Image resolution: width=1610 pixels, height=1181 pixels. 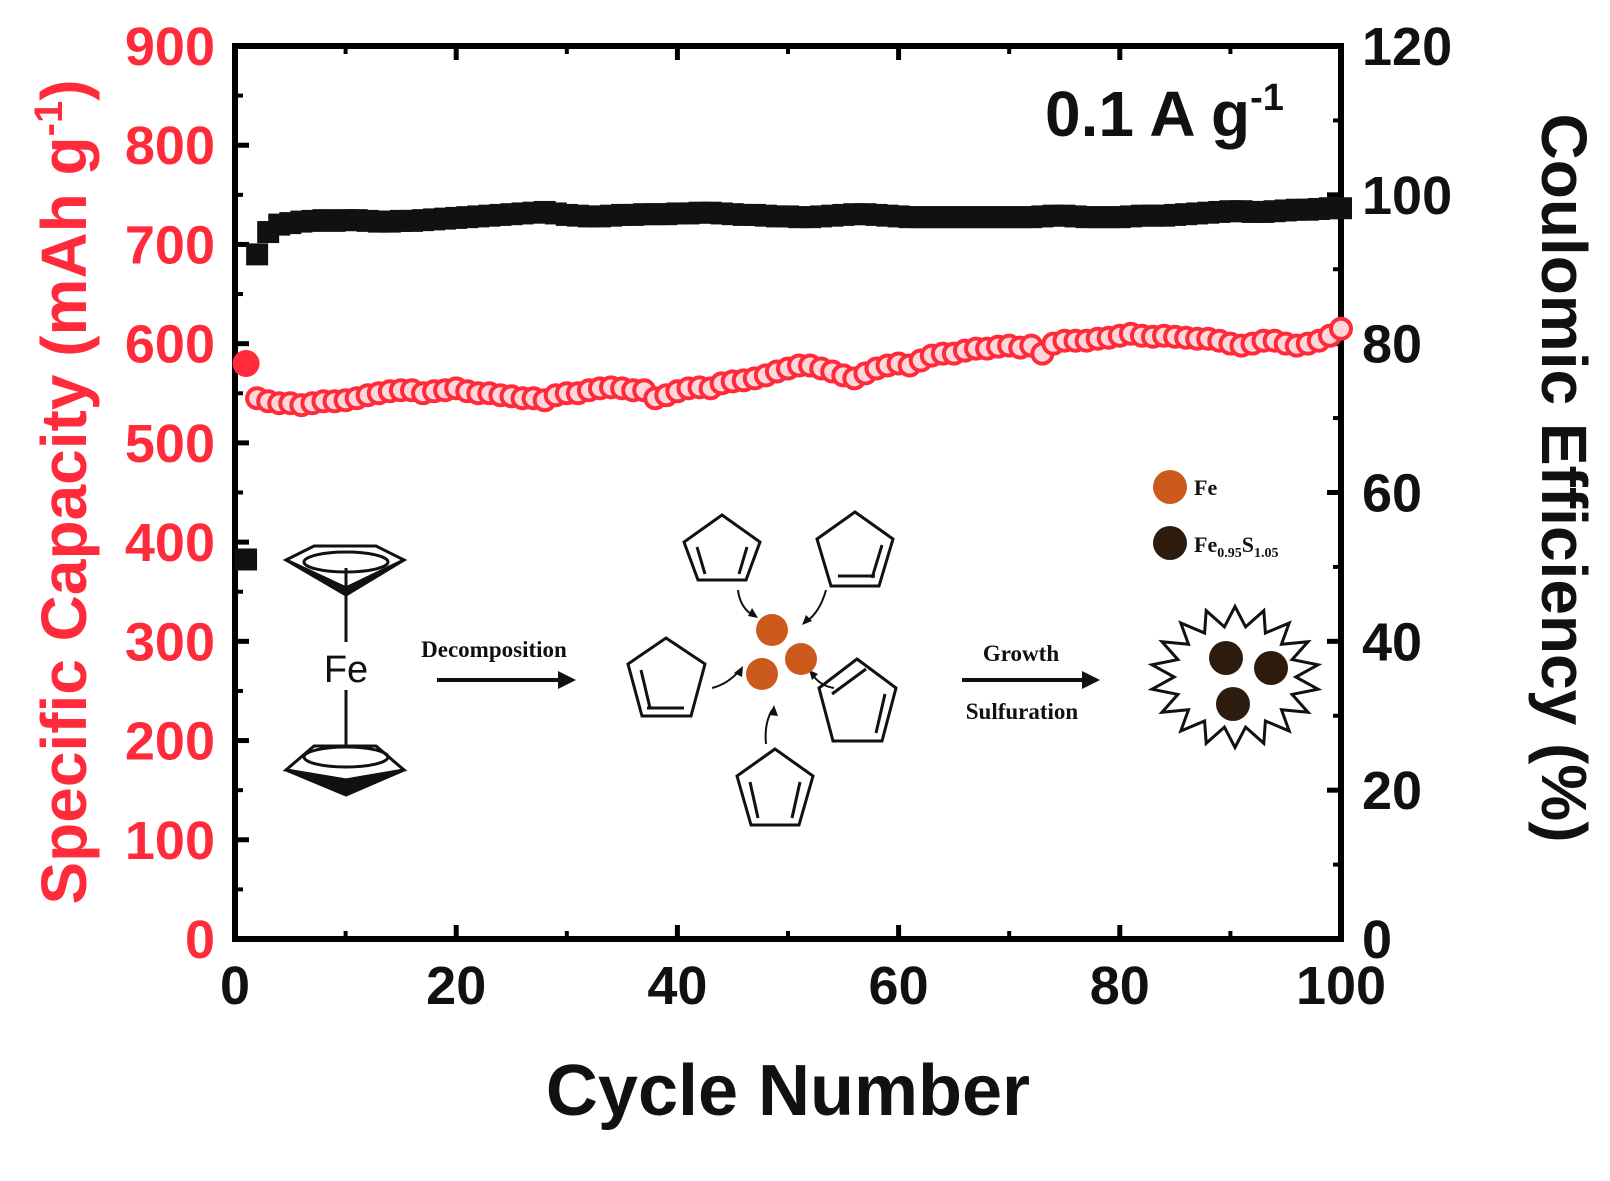 I want to click on x-tick-label: 20, so click(x=456, y=986).